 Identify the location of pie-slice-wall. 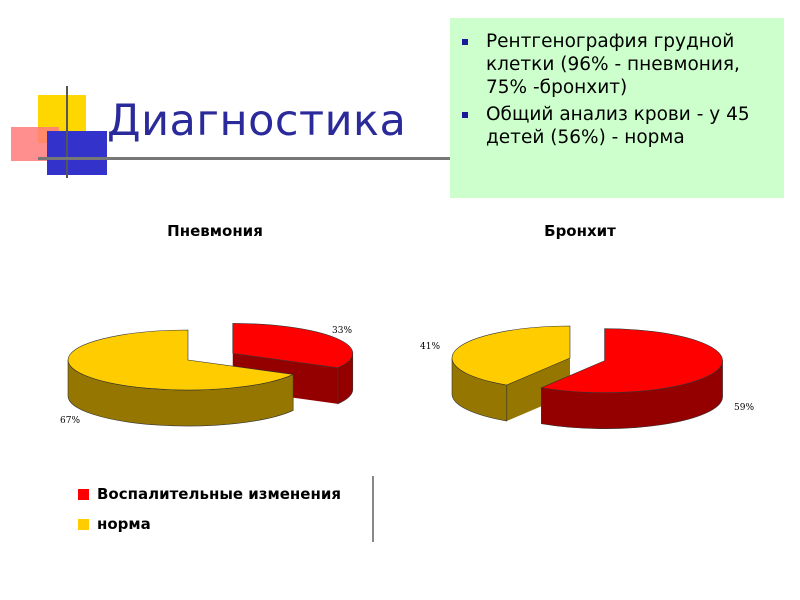
(538, 390).